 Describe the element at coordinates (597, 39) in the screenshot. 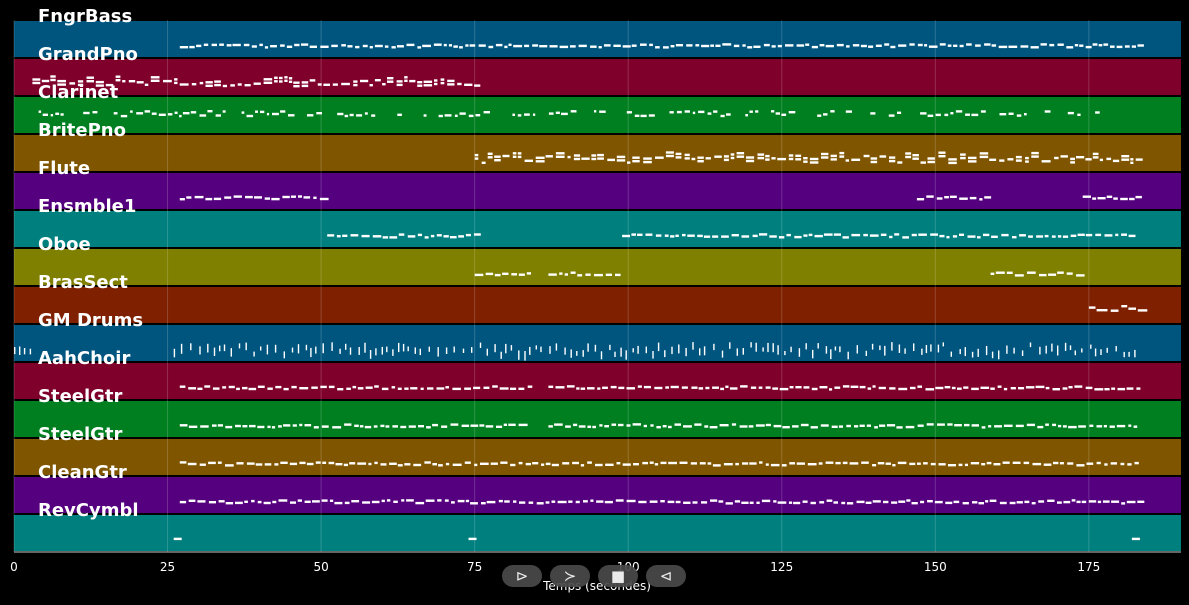

I see `track-lane` at that location.